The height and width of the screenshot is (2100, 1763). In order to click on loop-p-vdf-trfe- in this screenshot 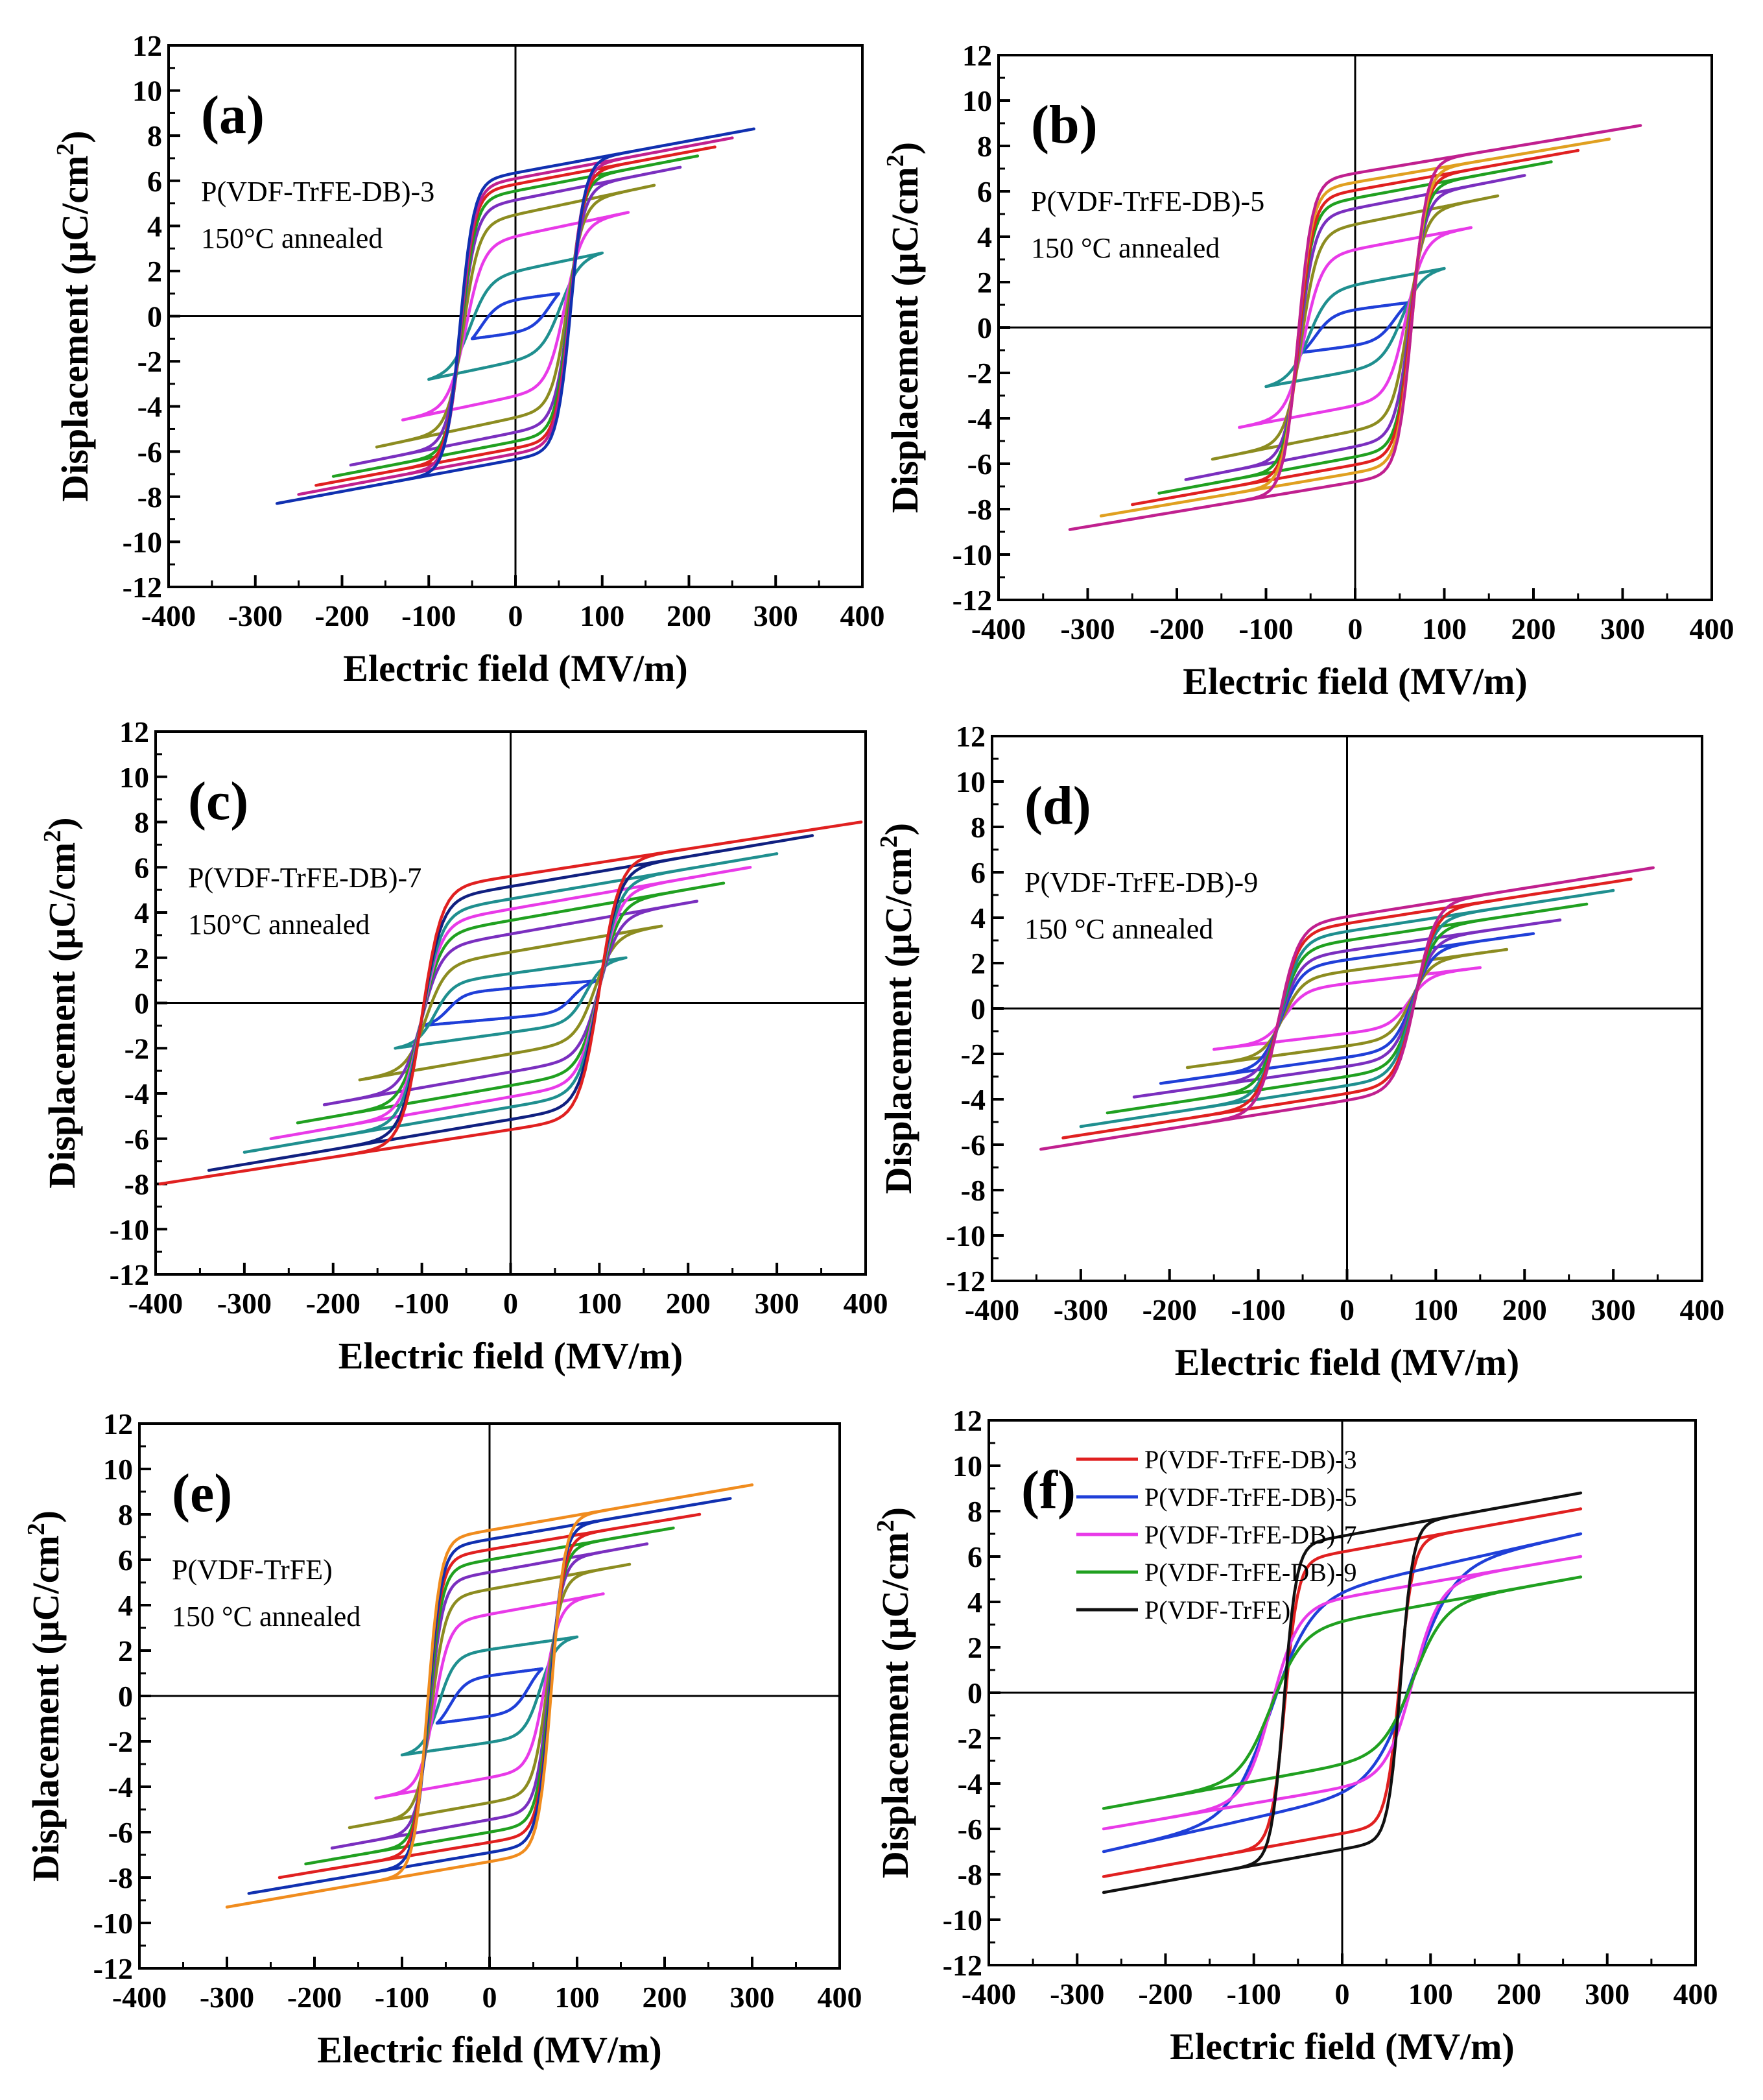, I will do `click(1342, 1692)`.